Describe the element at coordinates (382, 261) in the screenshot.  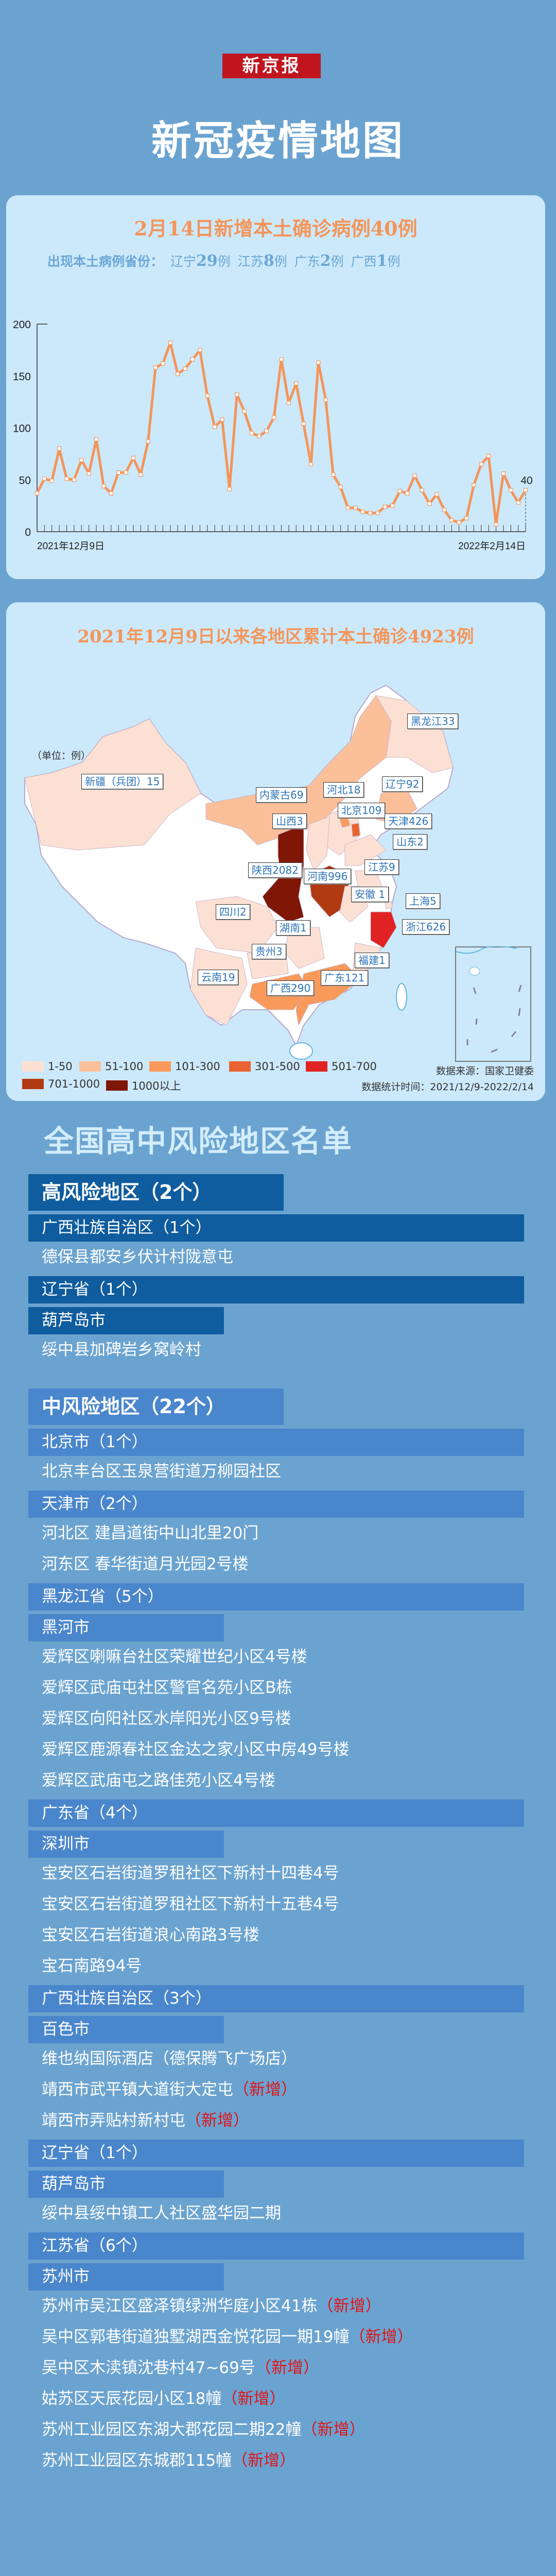
I see `province-count: 1` at that location.